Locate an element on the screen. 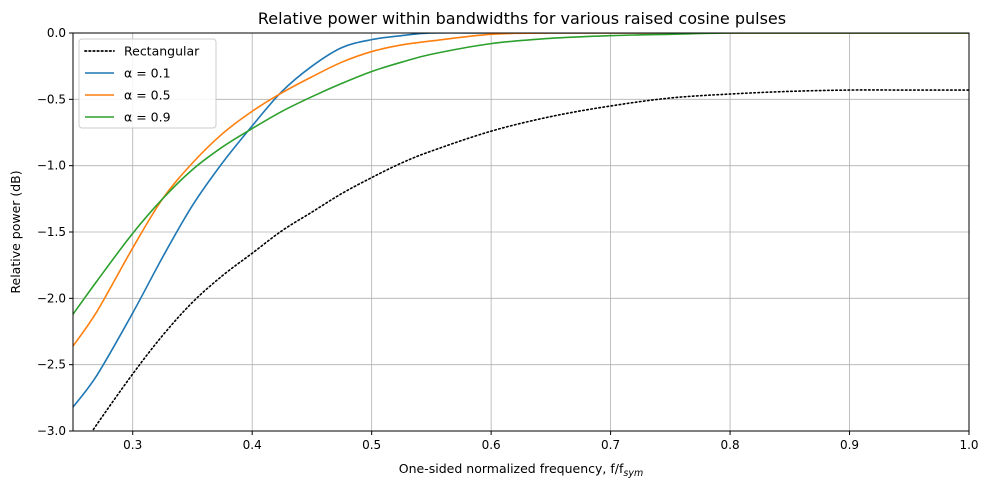 The width and height of the screenshot is (989, 490). legend-box is located at coordinates (147, 83).